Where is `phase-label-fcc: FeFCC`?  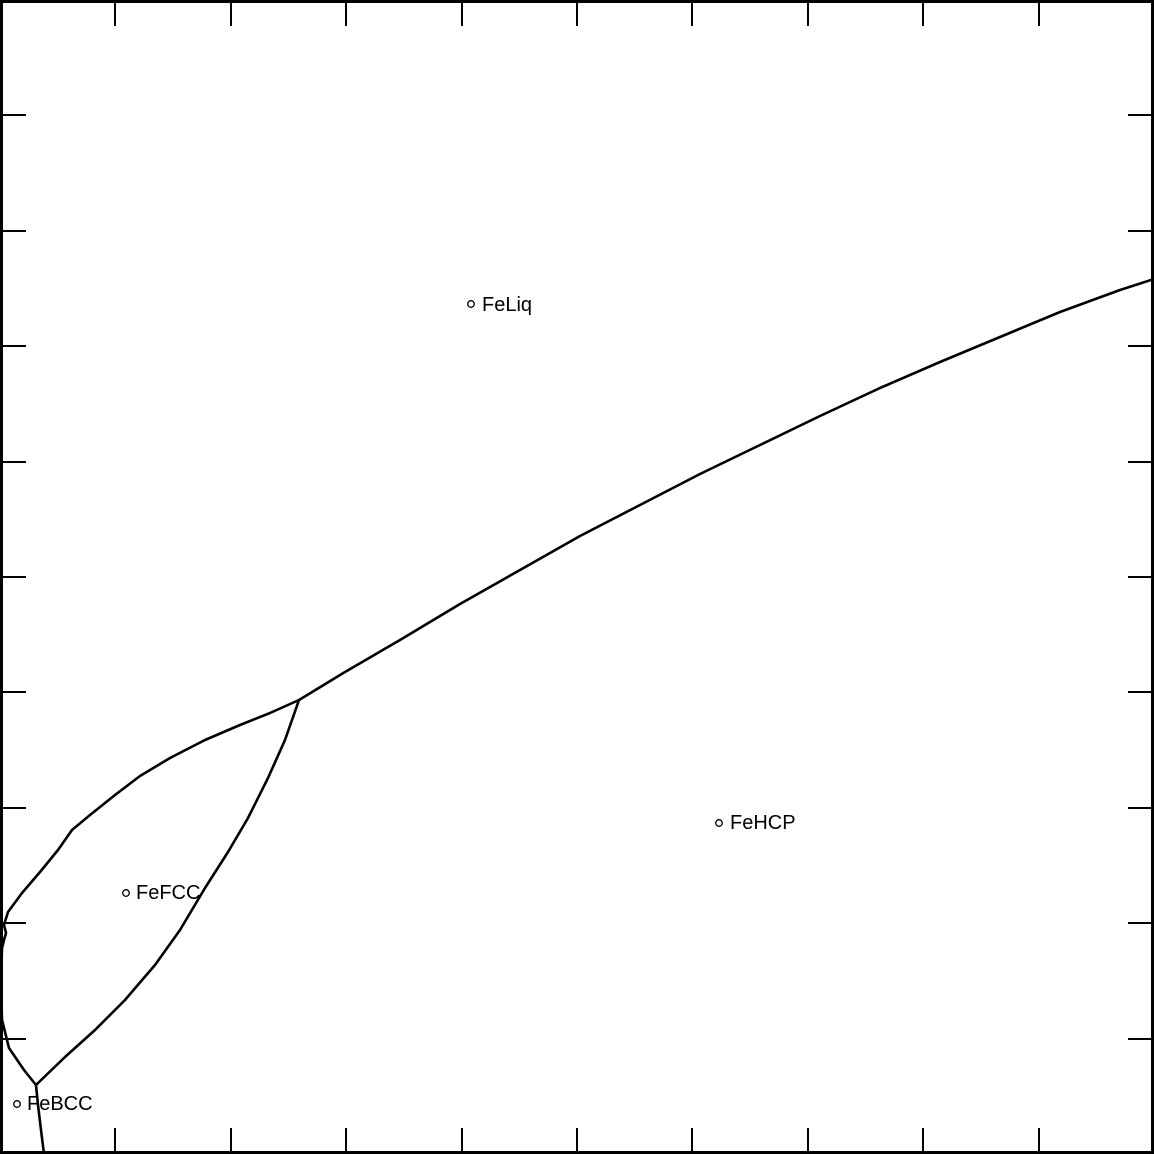
phase-label-fcc: FeFCC is located at coordinates (161, 893).